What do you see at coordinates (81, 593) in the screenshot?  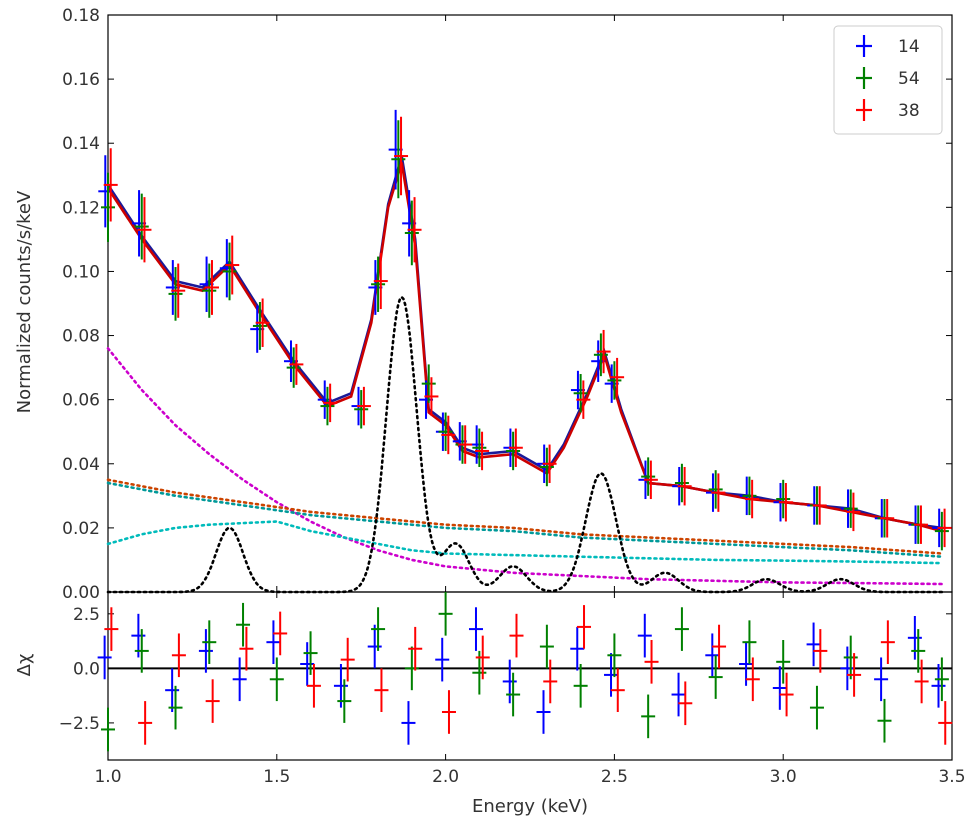 I see `y-tick-label: 0.00` at bounding box center [81, 593].